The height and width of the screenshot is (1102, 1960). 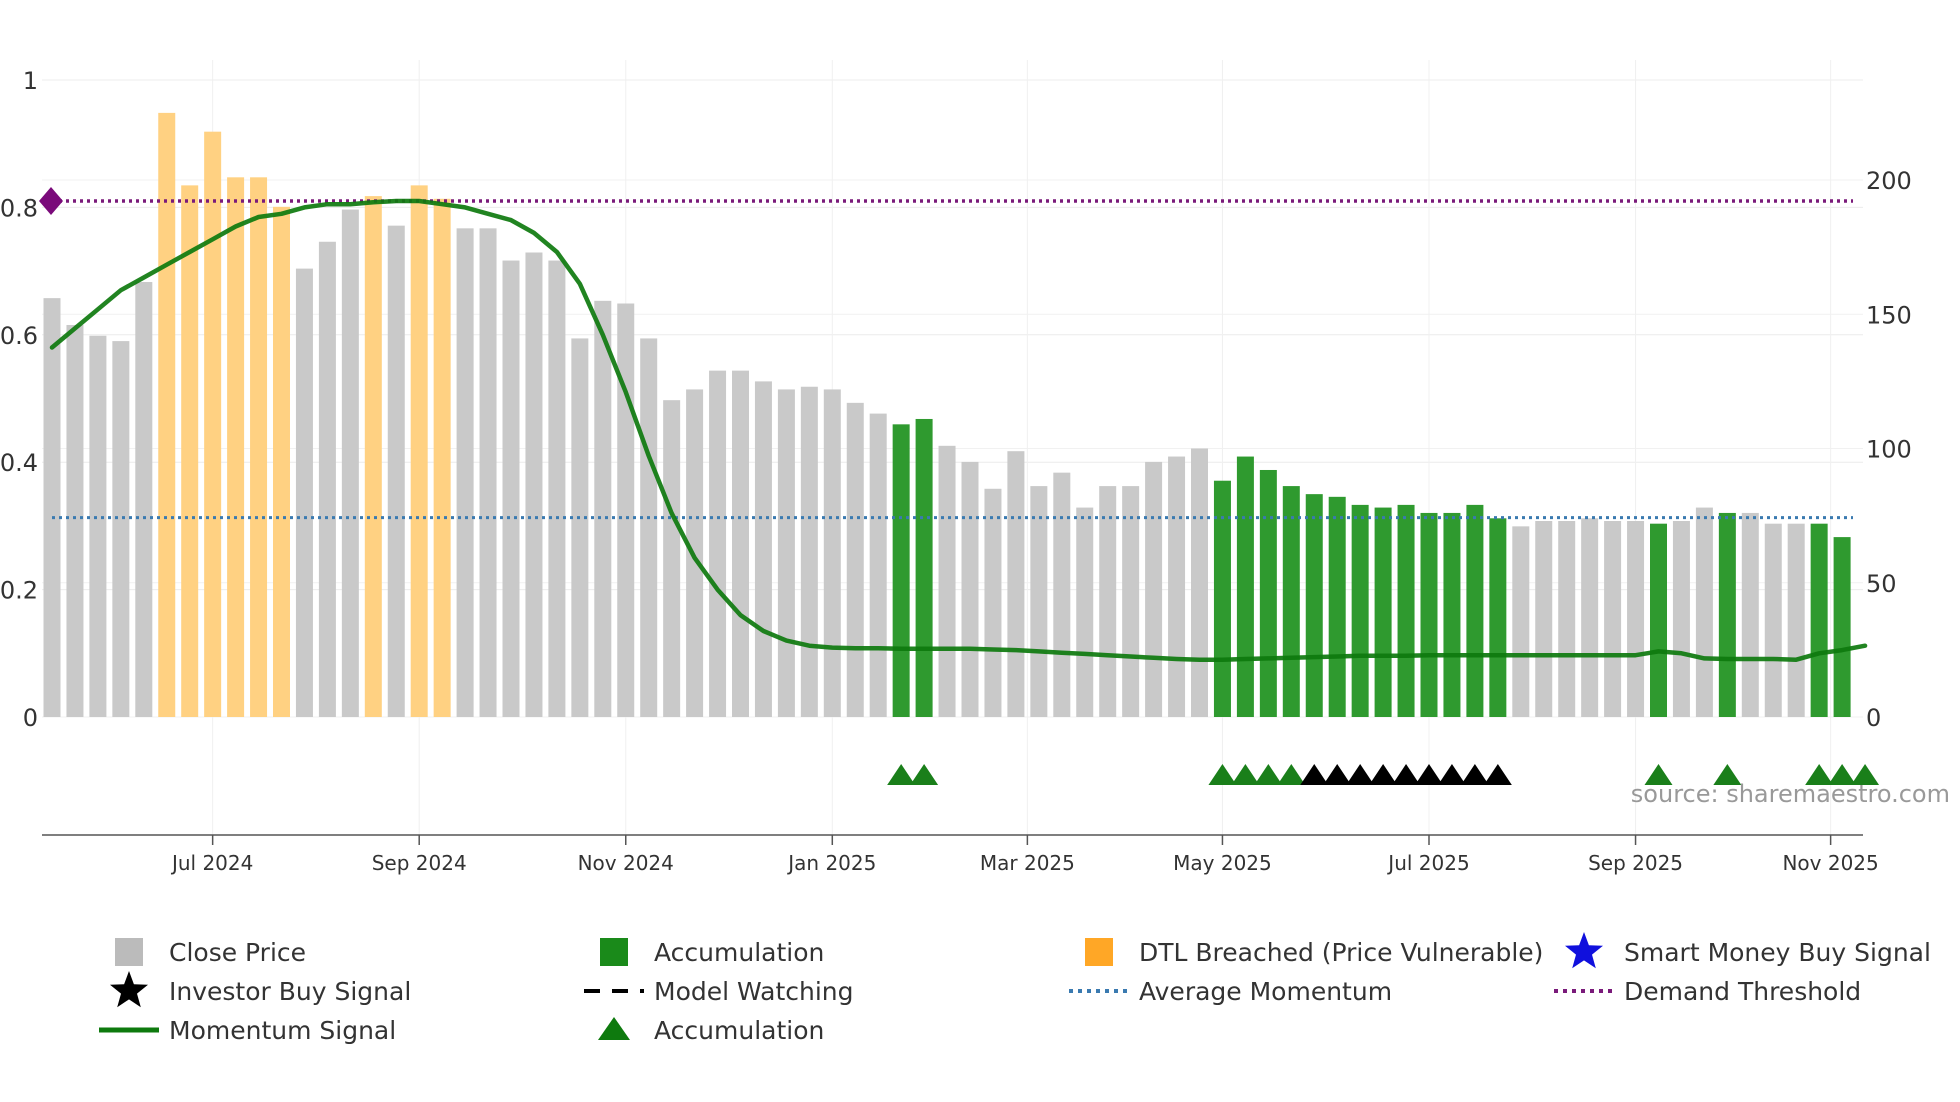 What do you see at coordinates (626, 863) in the screenshot?
I see `x-tick-label: Nov 2024` at bounding box center [626, 863].